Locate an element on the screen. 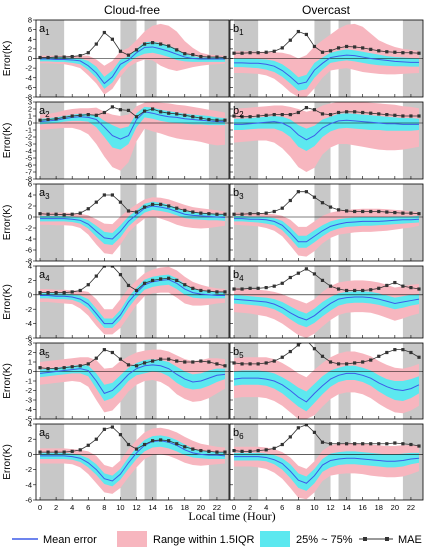 Image resolution: width=439 pixels, height=550 pixels. y-tick-label: -4 is located at coordinates (28, 239).